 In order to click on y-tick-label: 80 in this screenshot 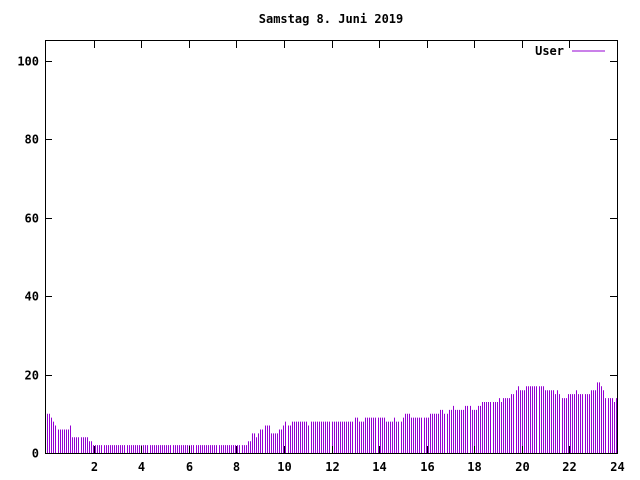, I will do `click(32, 140)`.